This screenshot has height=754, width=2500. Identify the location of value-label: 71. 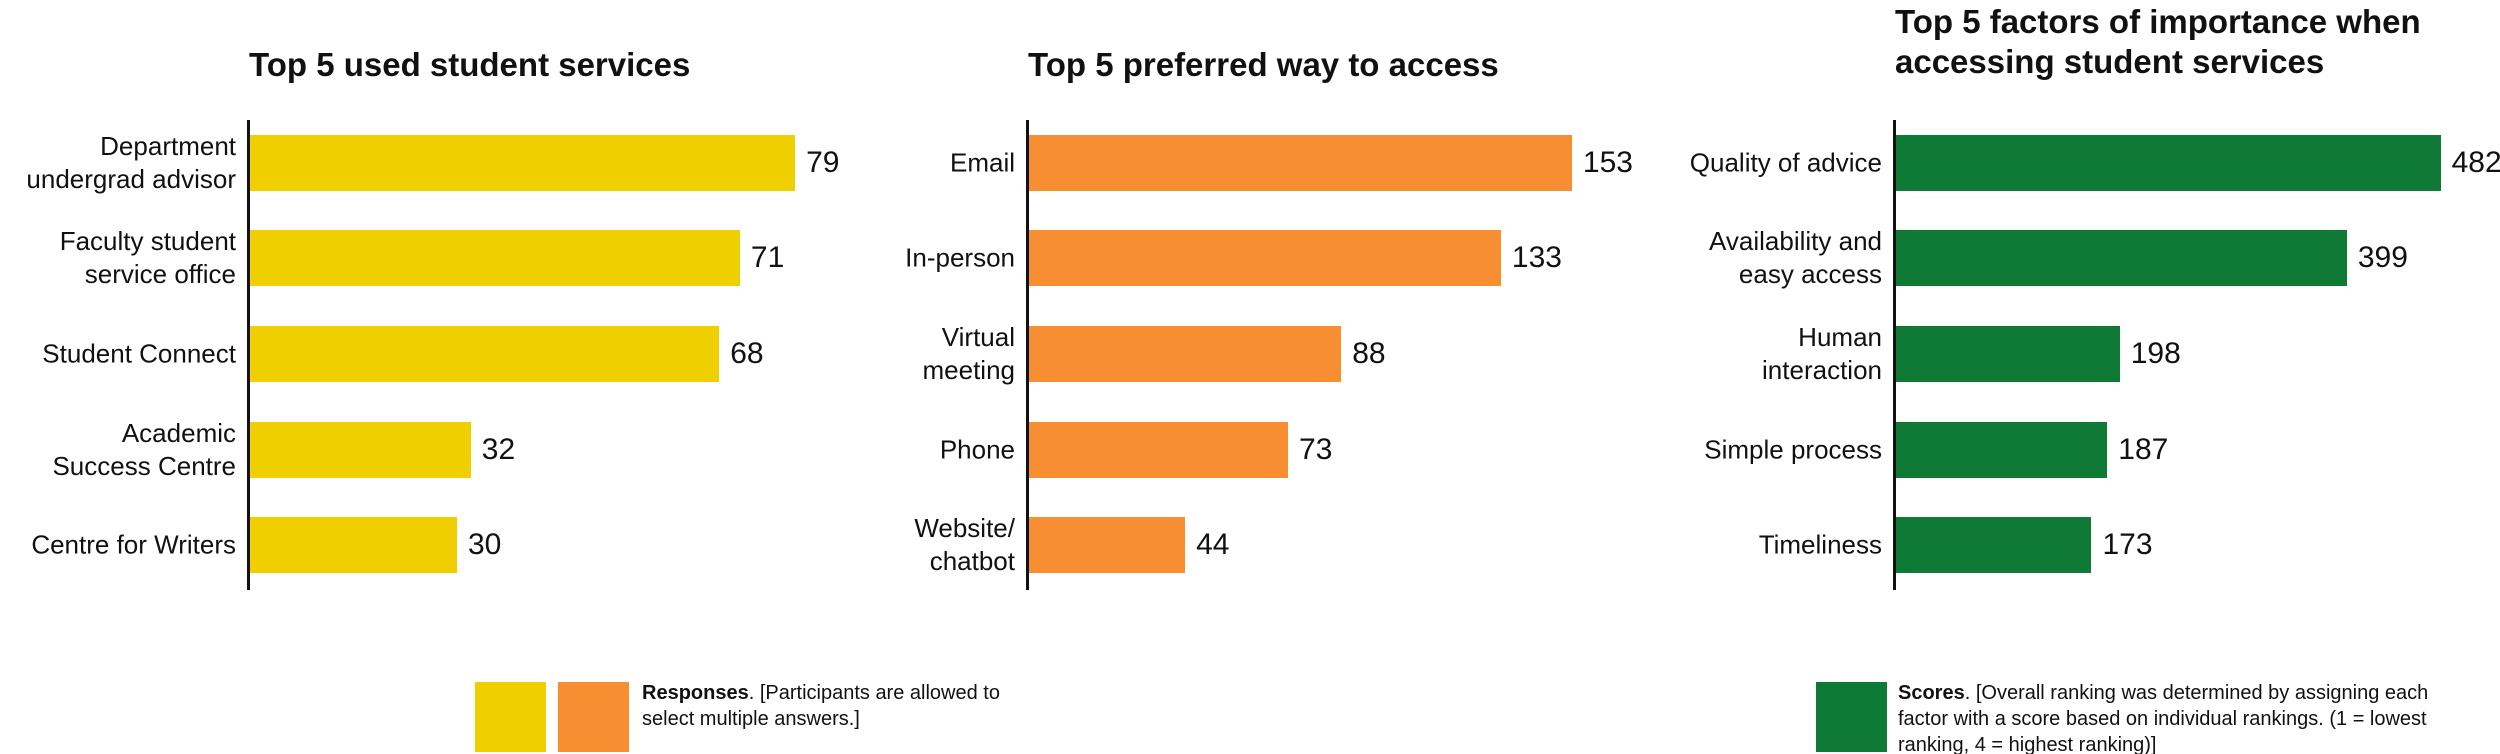
(767, 257).